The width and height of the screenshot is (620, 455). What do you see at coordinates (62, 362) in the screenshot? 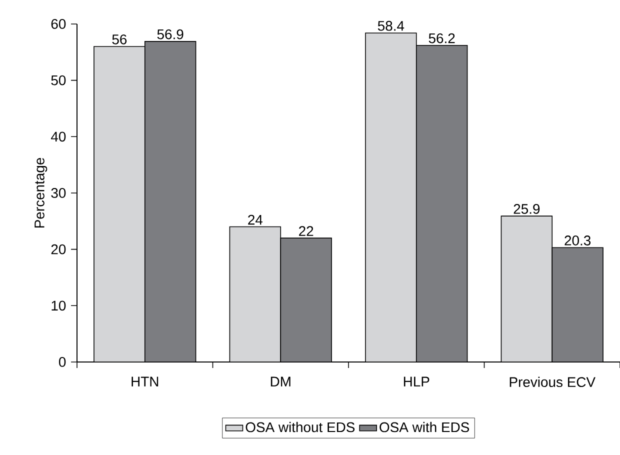
I see `y-tick-label: 0` at bounding box center [62, 362].